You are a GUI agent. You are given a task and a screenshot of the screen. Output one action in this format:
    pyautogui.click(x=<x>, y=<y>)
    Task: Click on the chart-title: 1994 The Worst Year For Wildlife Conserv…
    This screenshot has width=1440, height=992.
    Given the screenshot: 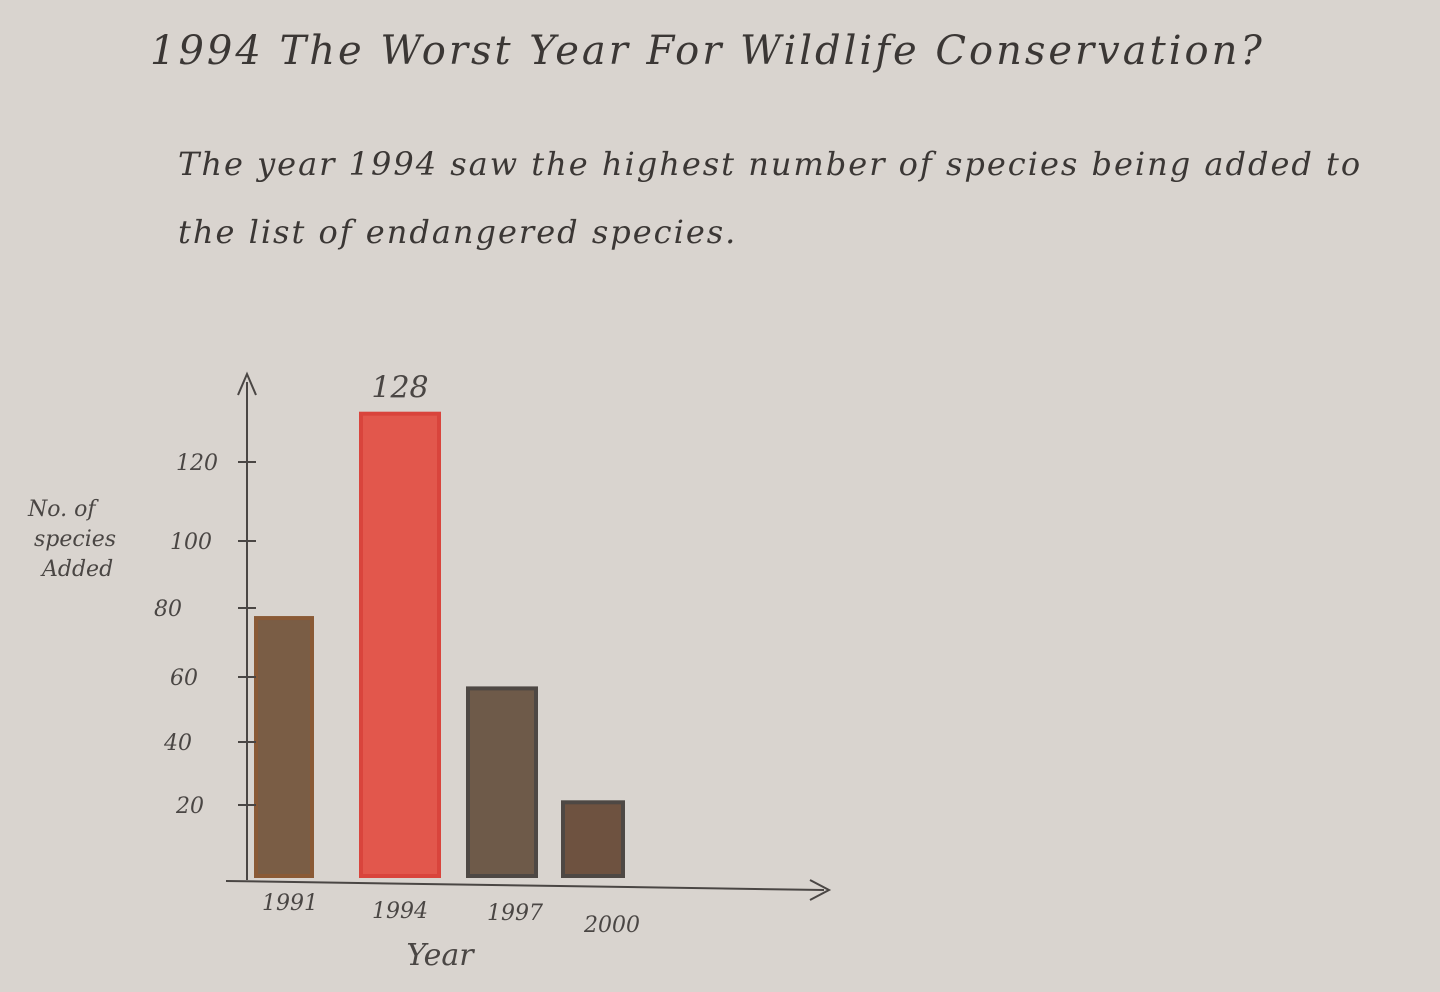 What is the action you would take?
    pyautogui.click(x=707, y=51)
    